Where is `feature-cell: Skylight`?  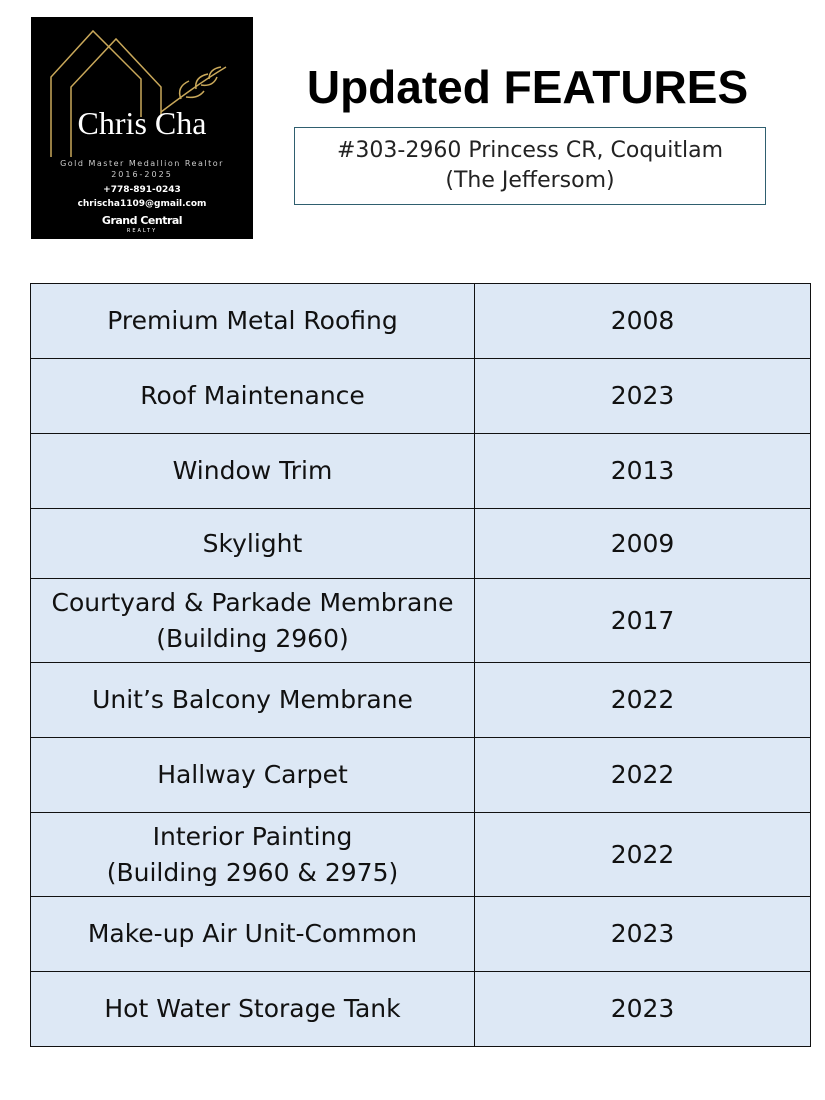
feature-cell: Skylight is located at coordinates (252, 543).